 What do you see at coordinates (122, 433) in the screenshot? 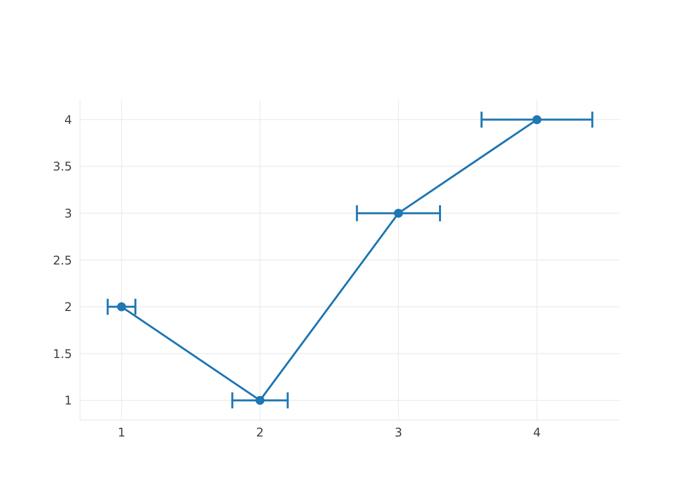
I see `x-tick-label: 1` at bounding box center [122, 433].